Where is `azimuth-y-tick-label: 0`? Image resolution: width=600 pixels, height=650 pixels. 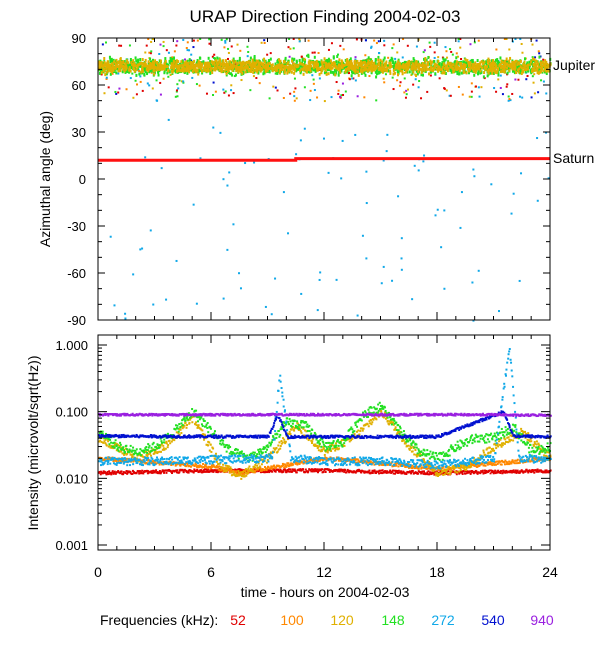
azimuth-y-tick-label: 0 is located at coordinates (82, 179).